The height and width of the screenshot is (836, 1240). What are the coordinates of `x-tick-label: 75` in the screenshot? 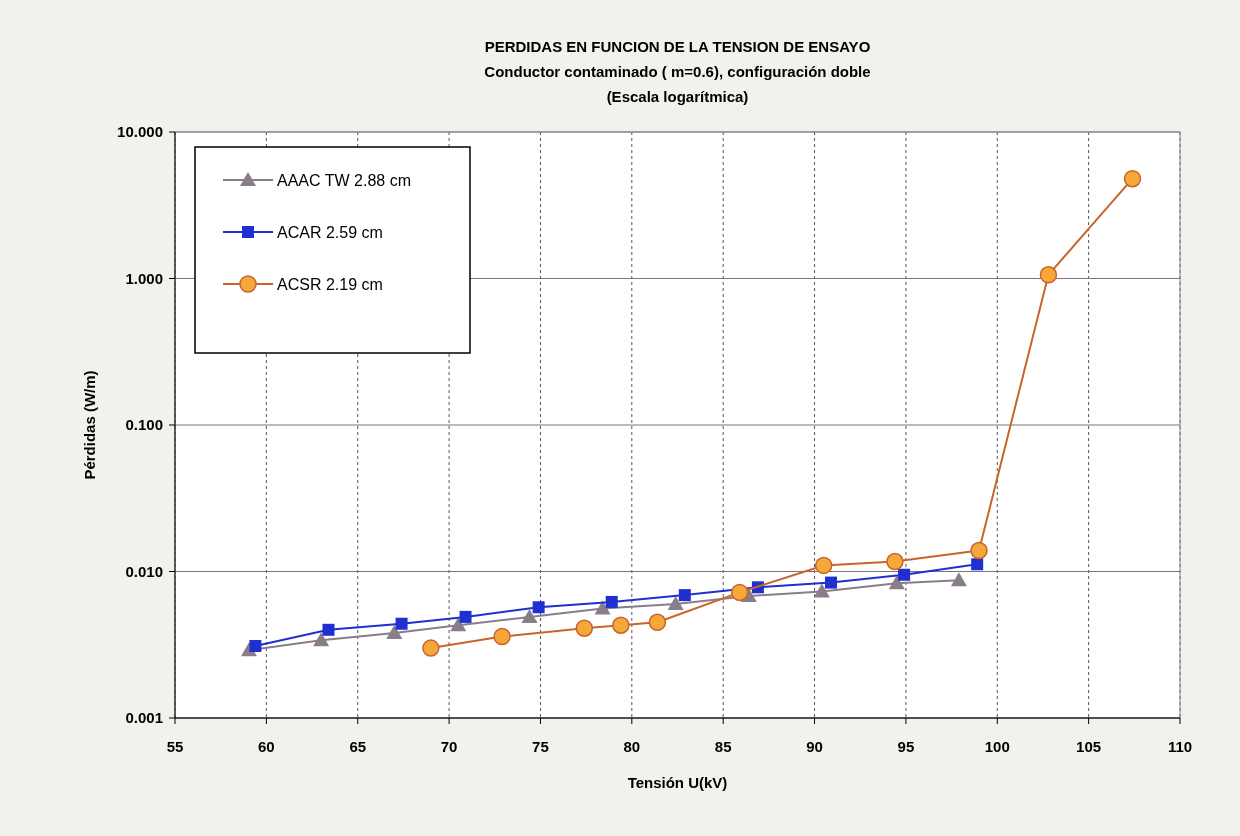 It's located at (540, 746).